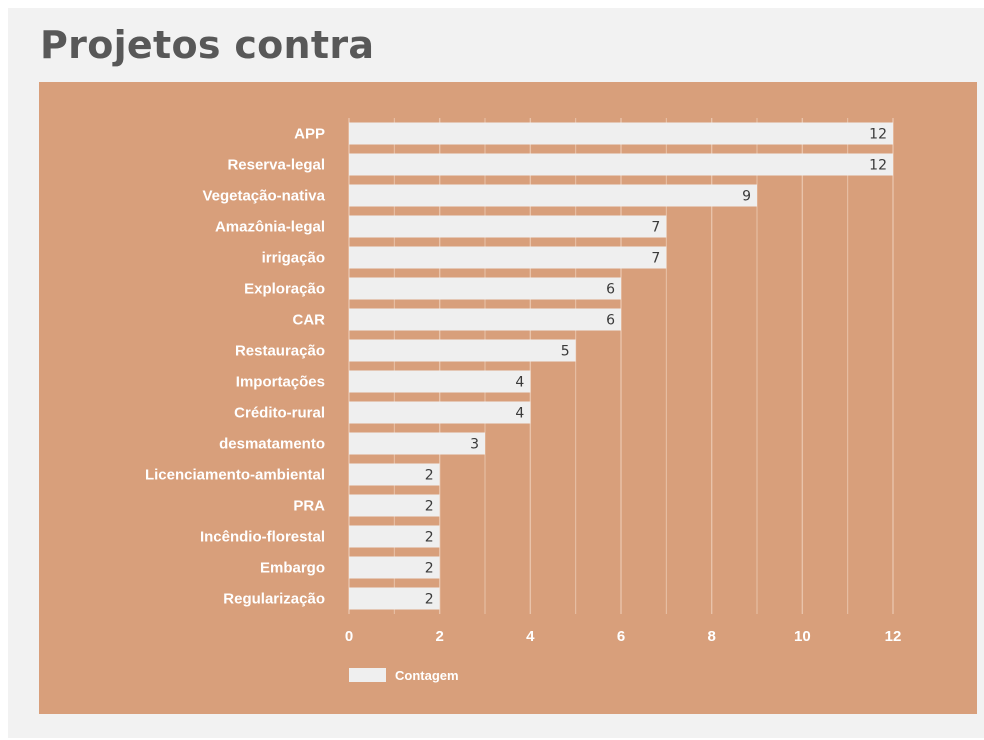 The image size is (984, 740). I want to click on page-title: Projetos contra, so click(207, 45).